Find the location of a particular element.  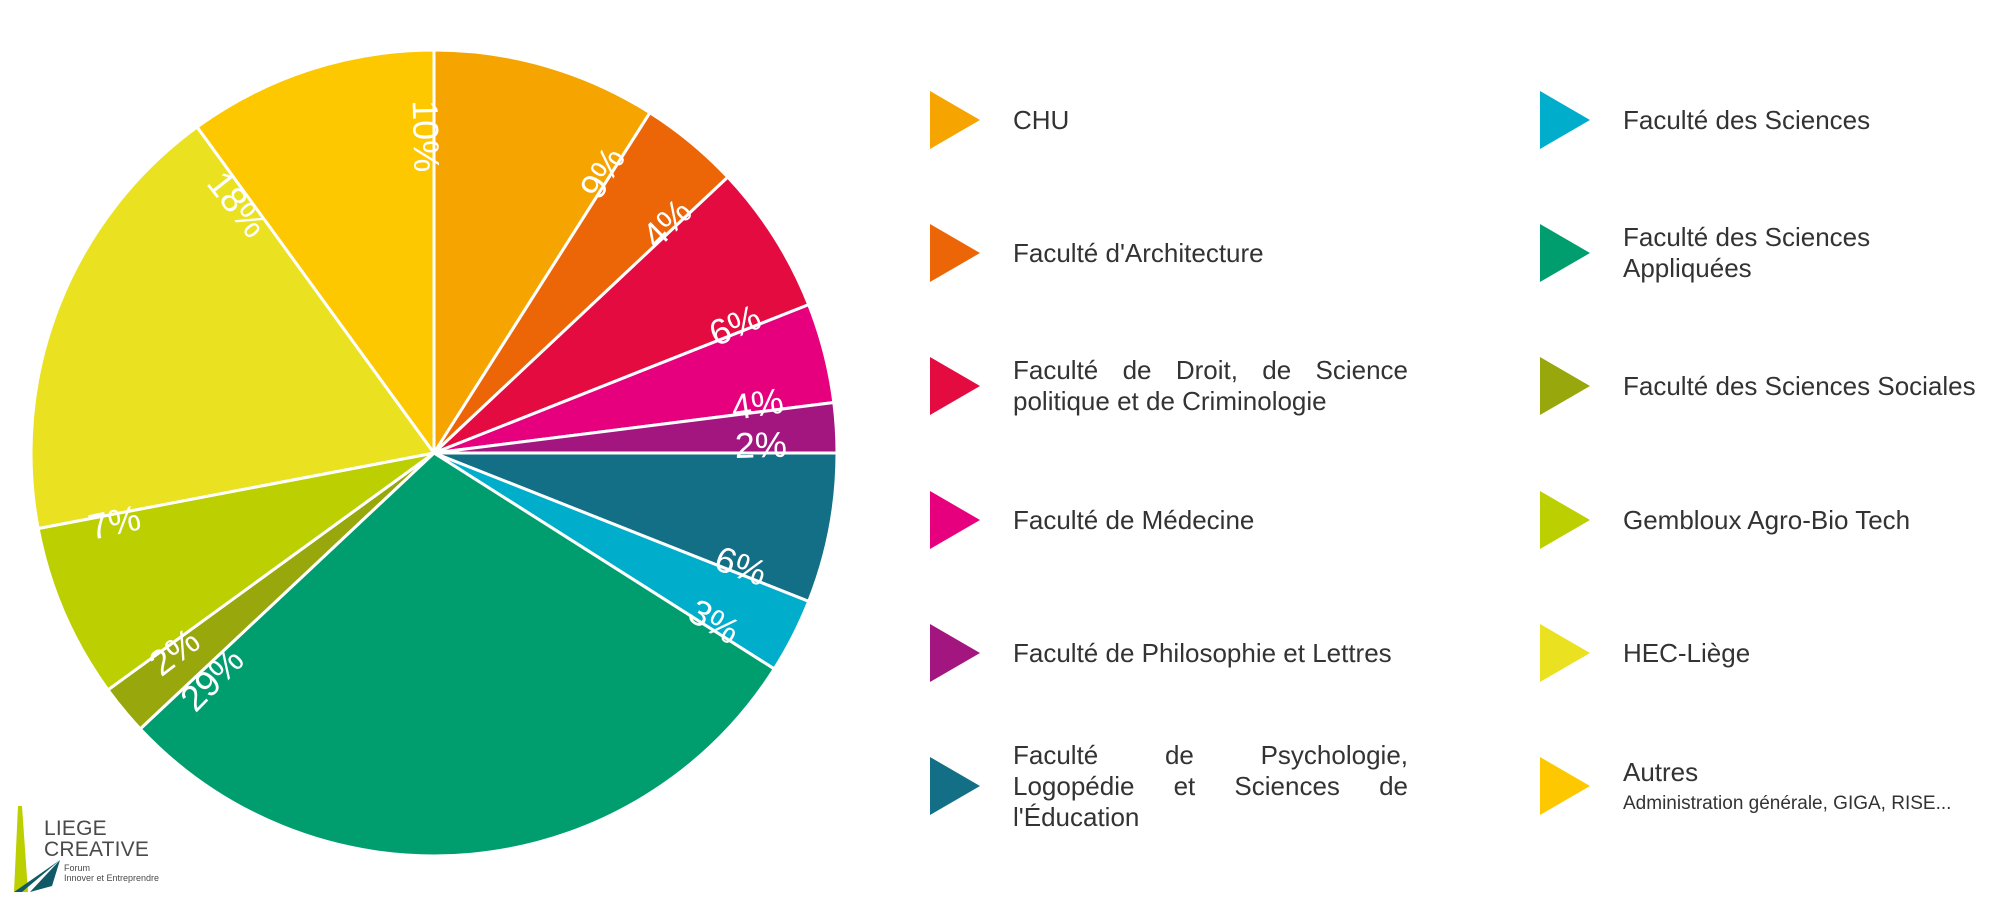

legend-label: Faculté des Sciences Appliquées is located at coordinates (1810, 253).